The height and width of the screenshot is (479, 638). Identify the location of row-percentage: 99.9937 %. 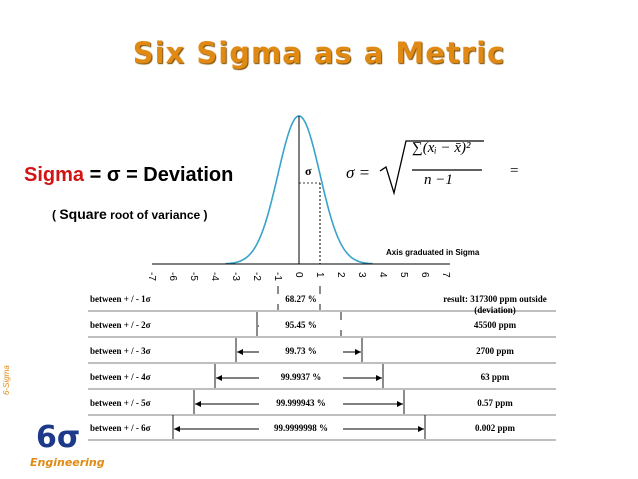
(301, 377).